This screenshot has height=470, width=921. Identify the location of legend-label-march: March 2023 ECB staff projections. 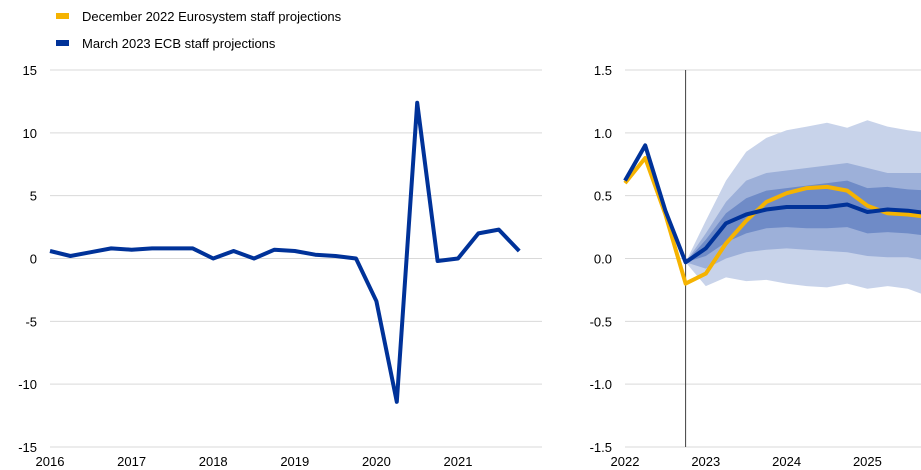
(179, 43).